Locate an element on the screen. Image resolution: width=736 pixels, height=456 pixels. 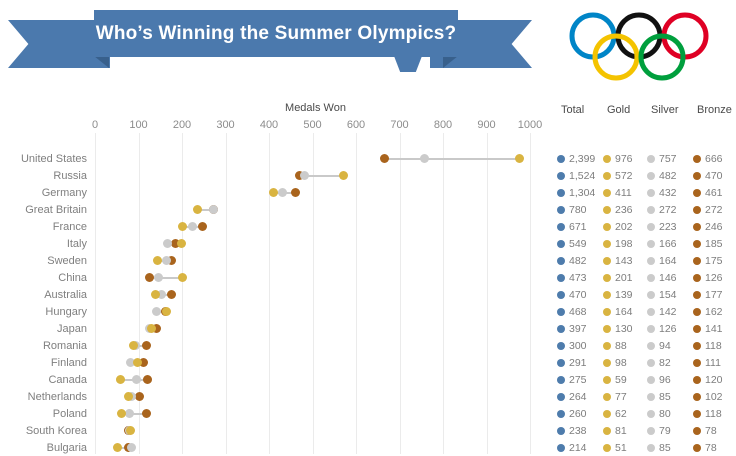
cell-gold: 572 is located at coordinates (625, 176).